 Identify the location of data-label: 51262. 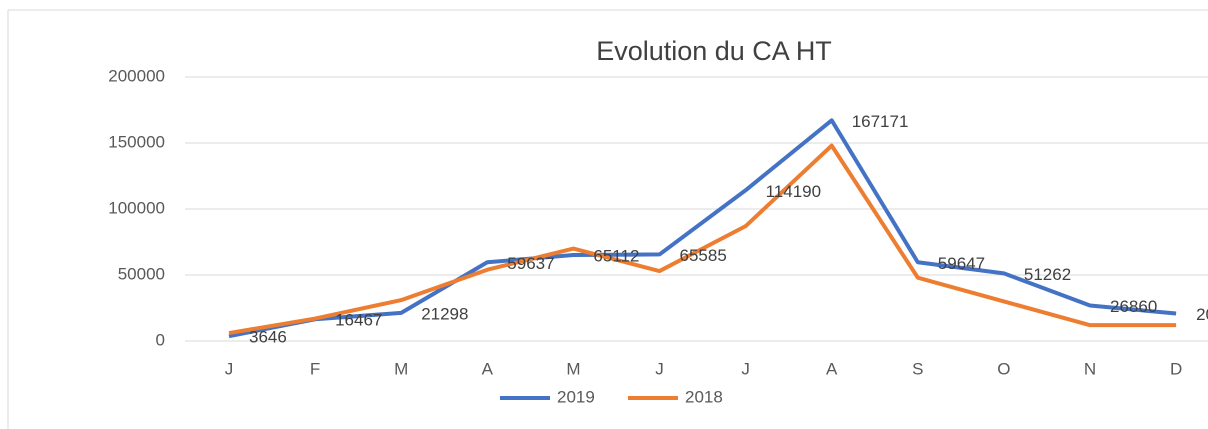
(1047, 274).